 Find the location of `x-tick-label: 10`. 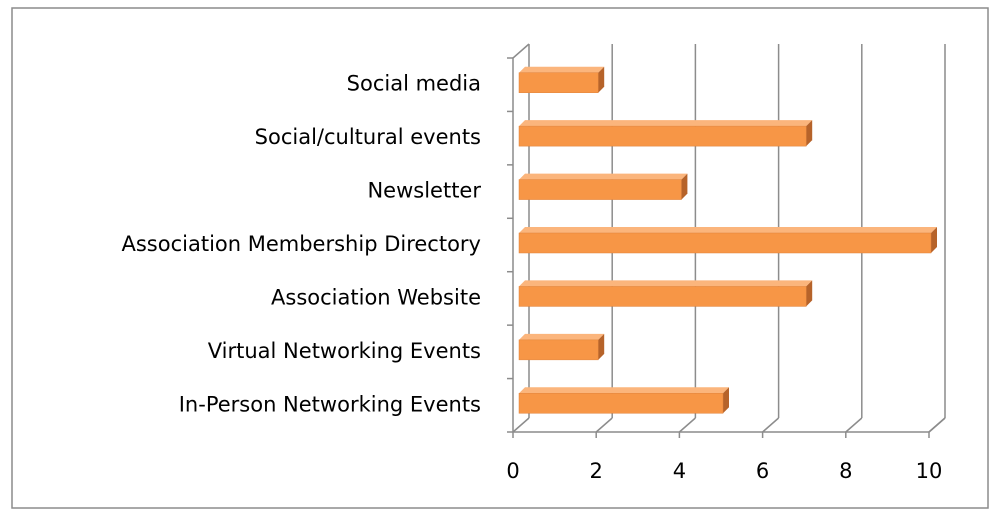

x-tick-label: 10 is located at coordinates (929, 471).